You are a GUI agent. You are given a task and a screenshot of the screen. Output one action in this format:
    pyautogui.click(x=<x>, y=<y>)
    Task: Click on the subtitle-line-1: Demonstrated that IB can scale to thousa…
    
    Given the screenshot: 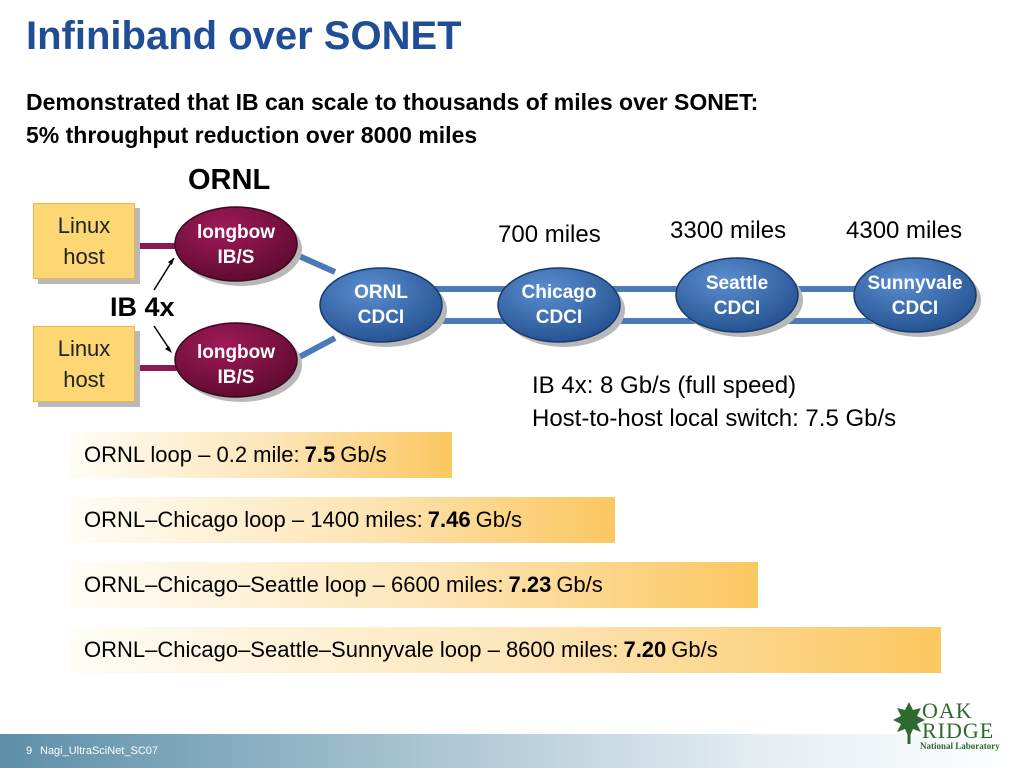 What is the action you would take?
    pyautogui.click(x=392, y=102)
    